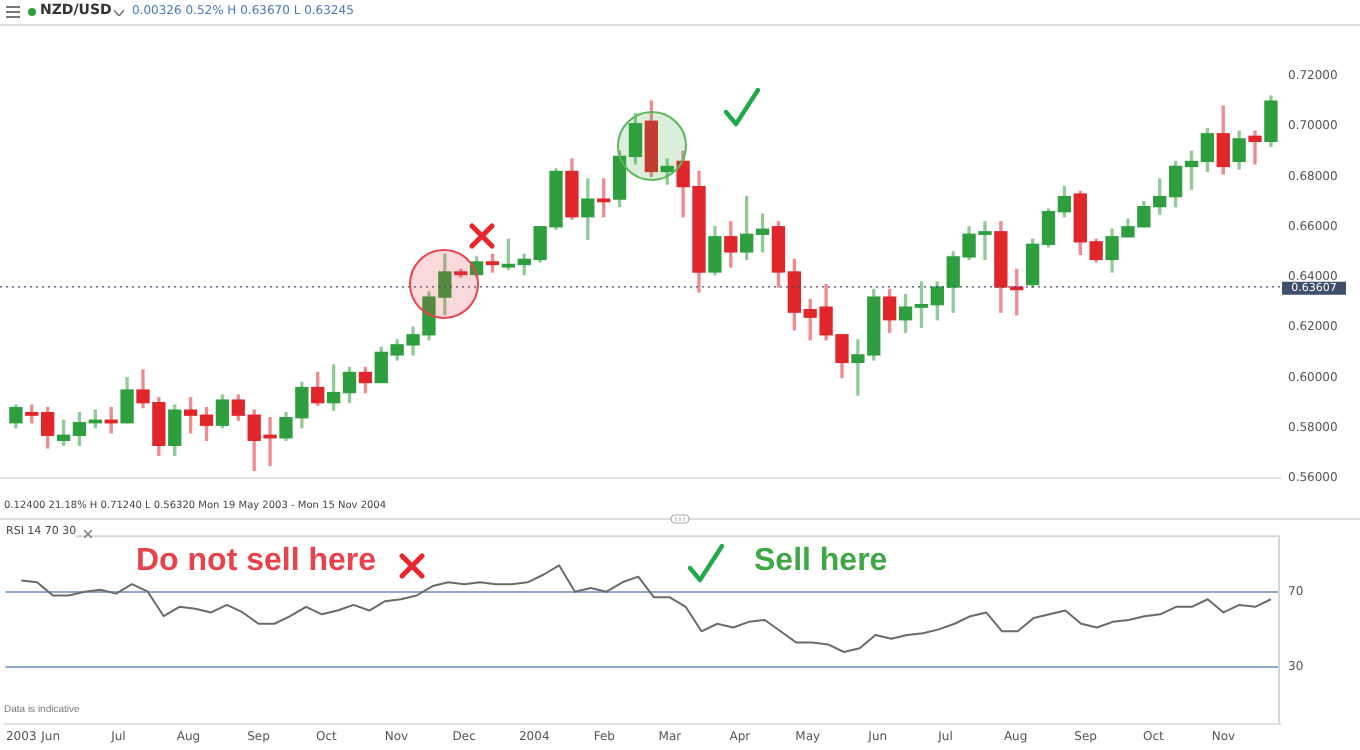 Image resolution: width=1360 pixels, height=750 pixels. I want to click on annotation: Do not sell here, so click(256, 562).